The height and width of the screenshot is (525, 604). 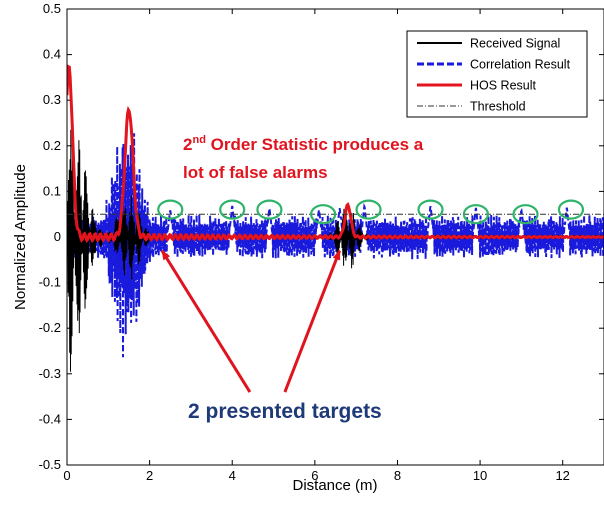 What do you see at coordinates (198, 140) in the screenshot?
I see `annotation-statistic-superscript: nd` at bounding box center [198, 140].